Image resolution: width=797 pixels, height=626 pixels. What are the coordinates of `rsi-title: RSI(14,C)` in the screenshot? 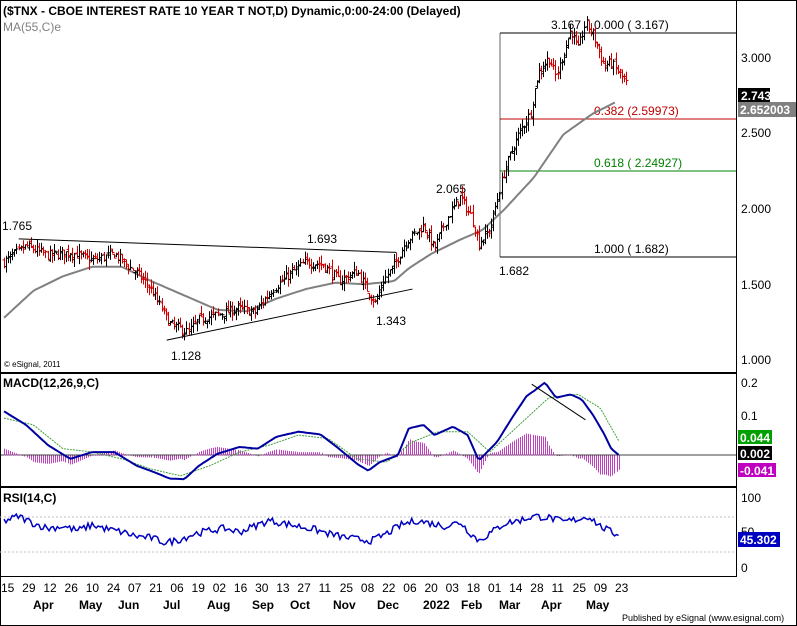 It's located at (29, 498).